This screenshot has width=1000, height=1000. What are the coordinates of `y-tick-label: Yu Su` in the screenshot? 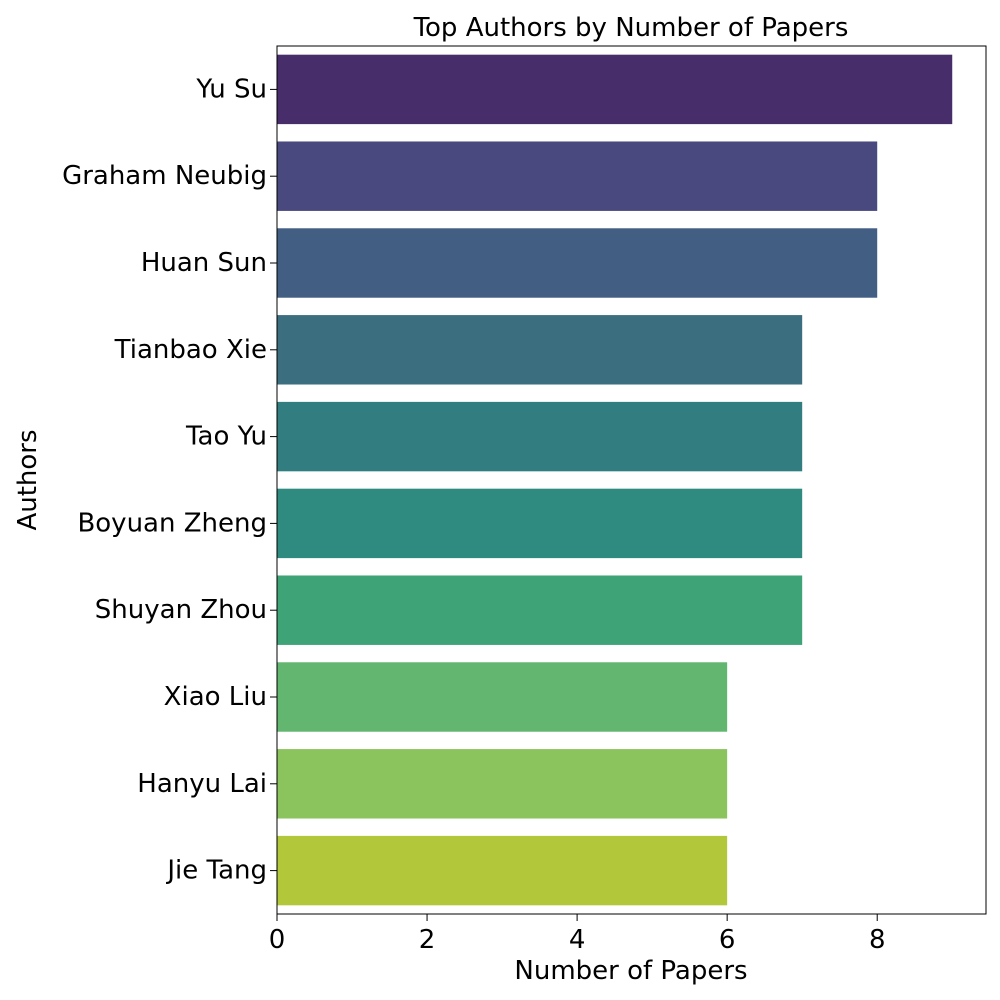 It's located at (231, 89).